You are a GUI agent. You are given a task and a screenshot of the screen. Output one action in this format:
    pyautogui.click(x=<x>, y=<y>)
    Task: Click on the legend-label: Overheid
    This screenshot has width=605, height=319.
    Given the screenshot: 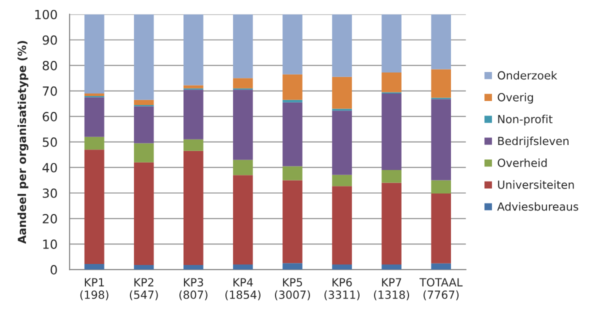 What is the action you would take?
    pyautogui.click(x=522, y=163)
    